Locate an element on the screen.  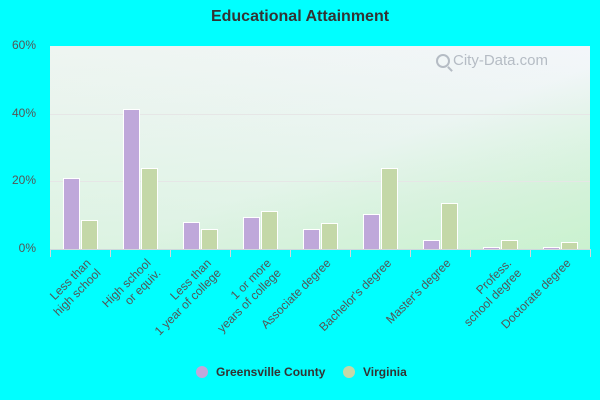
x-tick-label: Master's degree is located at coordinates (418, 291).